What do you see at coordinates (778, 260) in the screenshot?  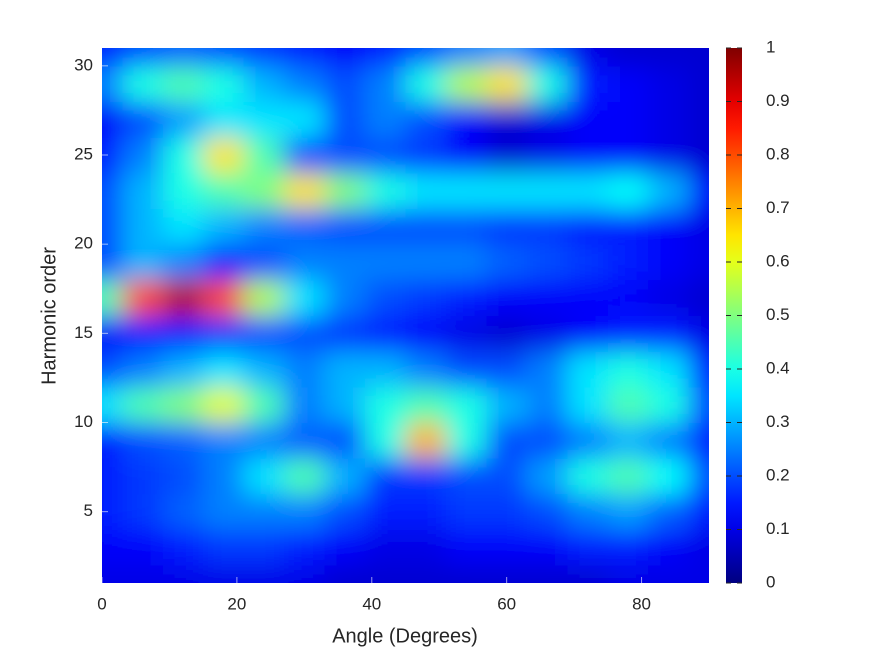 I see `colorbar-tick-label: 0.6` at bounding box center [778, 260].